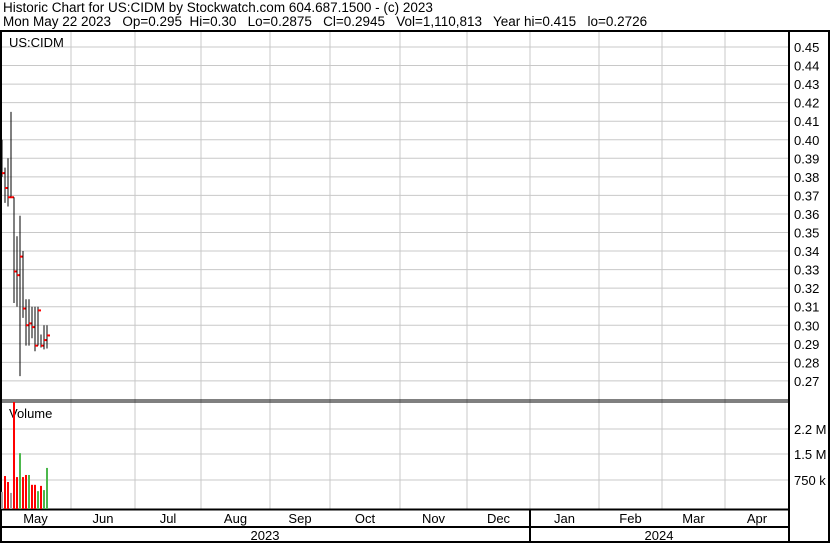  Describe the element at coordinates (806, 121) in the screenshot. I see `price-tick-label: 0.41` at that location.